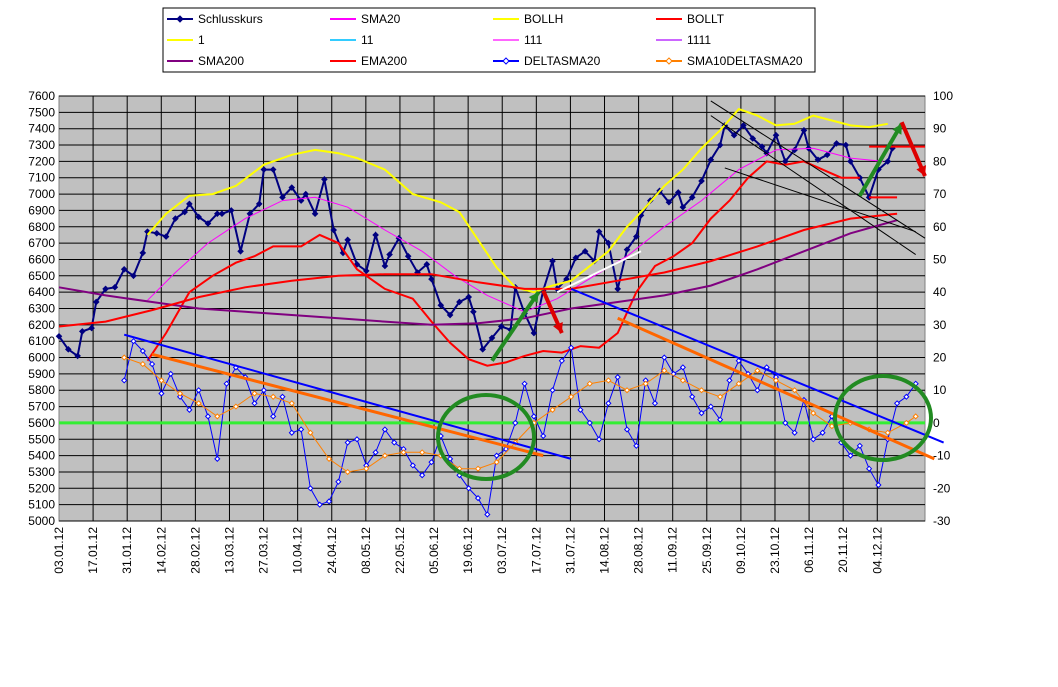  What do you see at coordinates (41, 194) in the screenshot?
I see `y-tick-label: 7000` at bounding box center [41, 194].